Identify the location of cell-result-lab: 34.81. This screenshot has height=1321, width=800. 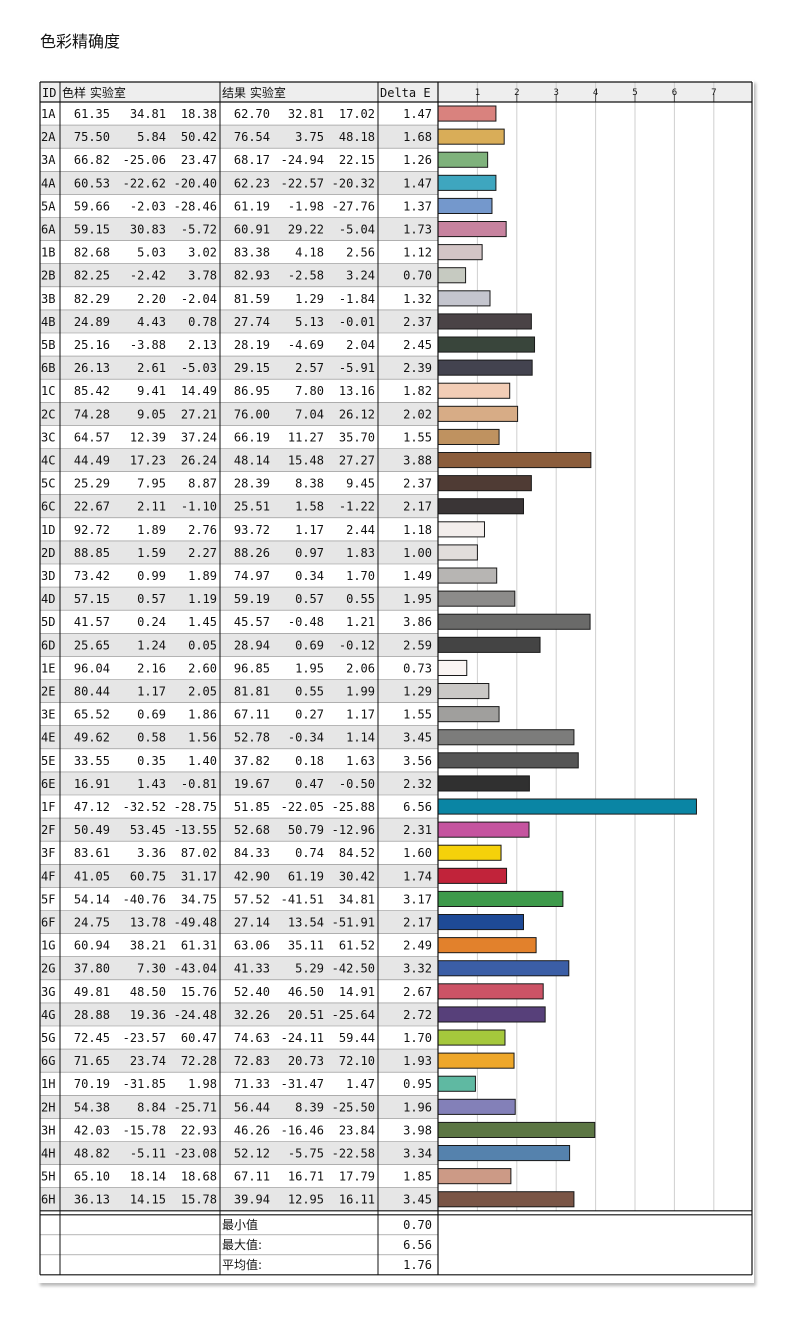
(357, 899).